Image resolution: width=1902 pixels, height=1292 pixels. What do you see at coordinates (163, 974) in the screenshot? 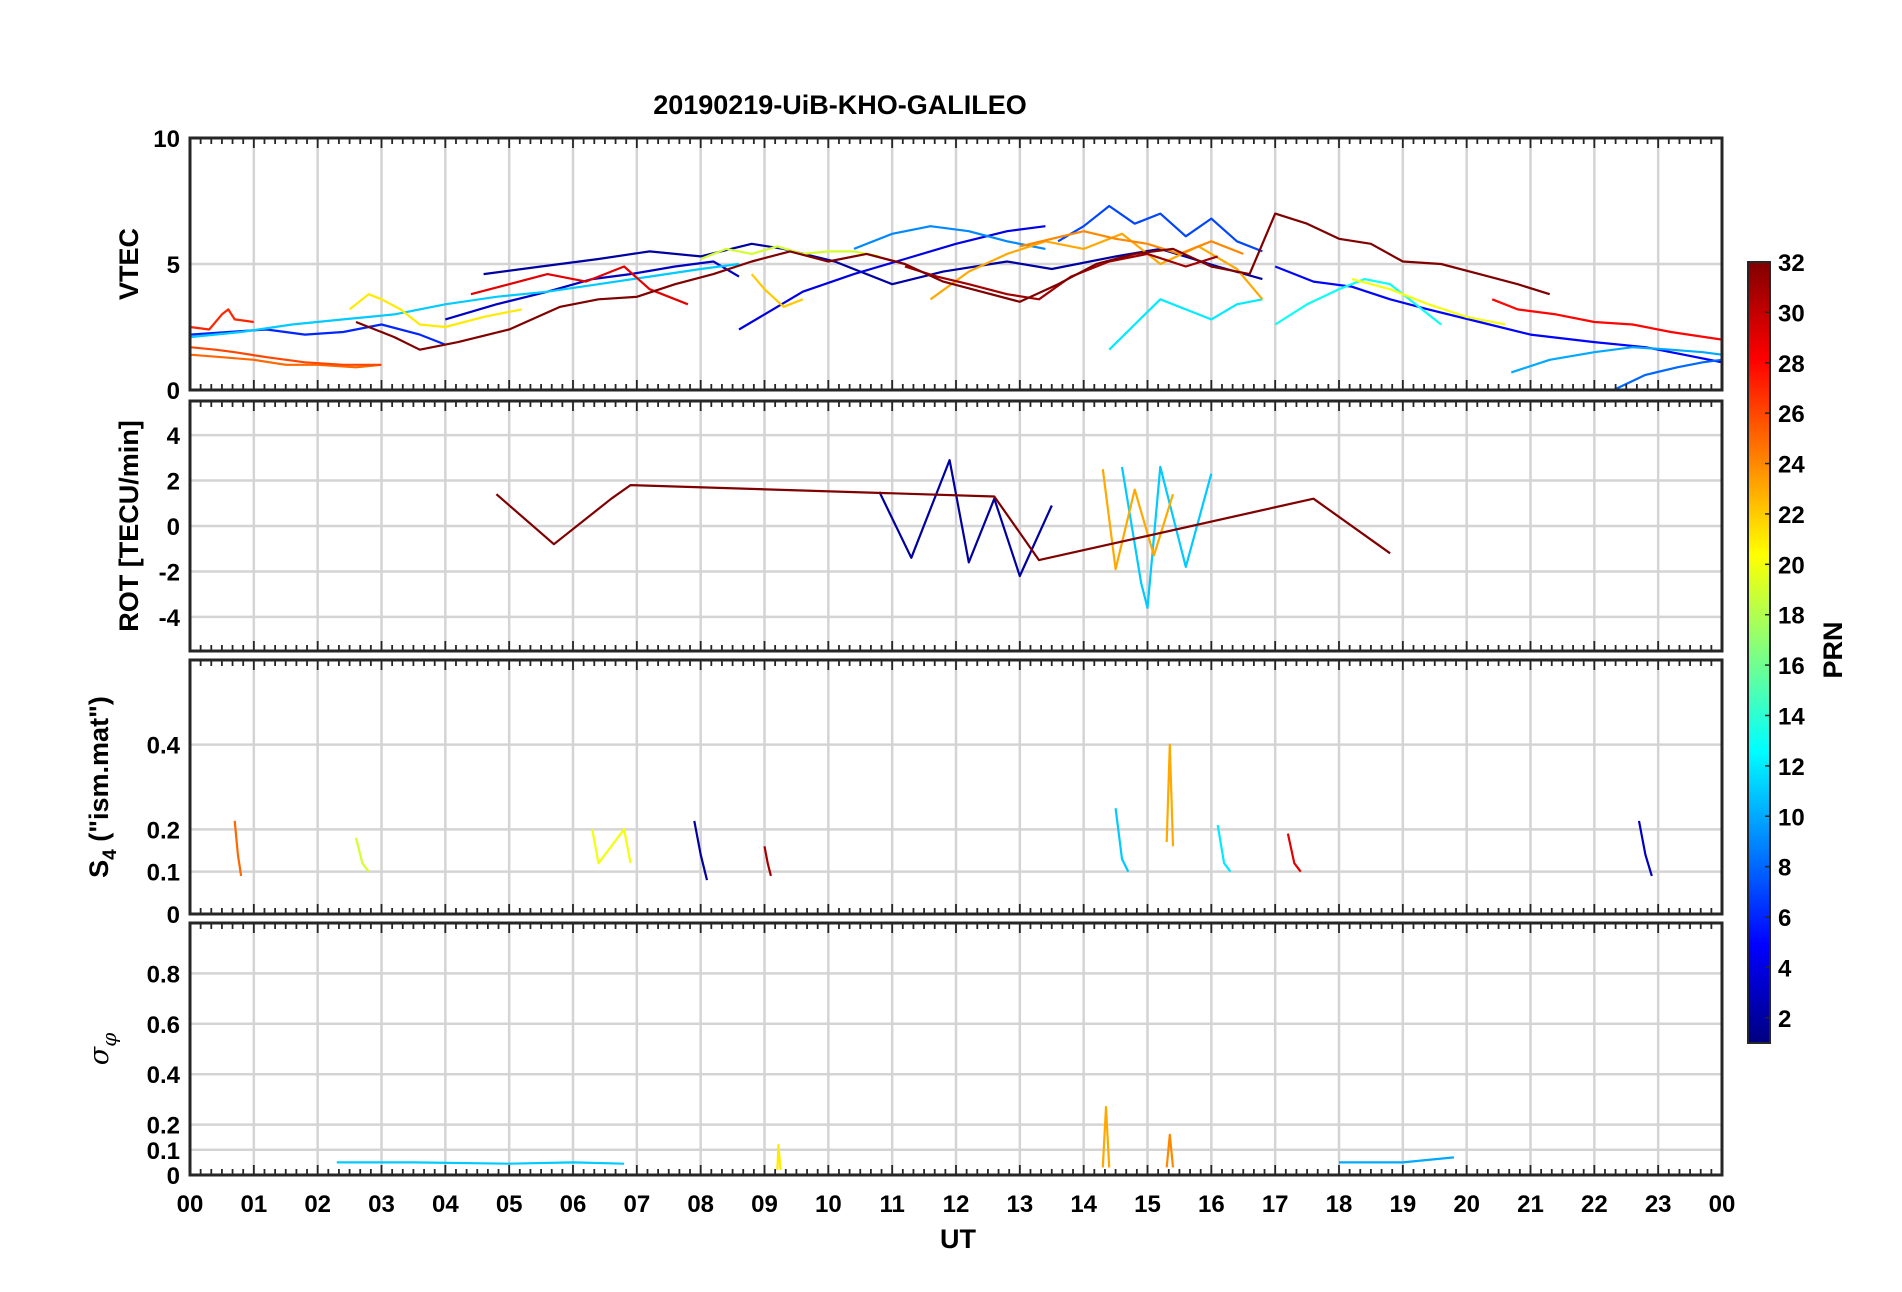
I see `y-tick-label: 0.8` at bounding box center [163, 974].